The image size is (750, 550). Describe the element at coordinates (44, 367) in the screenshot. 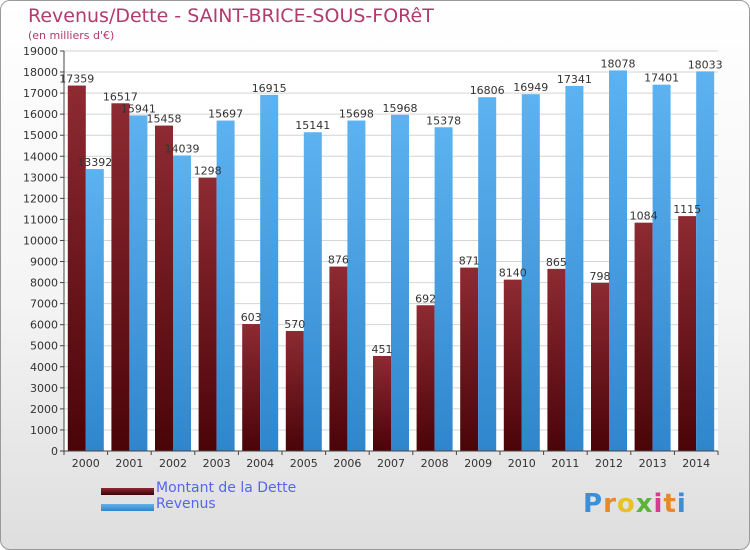

I see `y-tick-label: 4000` at that location.